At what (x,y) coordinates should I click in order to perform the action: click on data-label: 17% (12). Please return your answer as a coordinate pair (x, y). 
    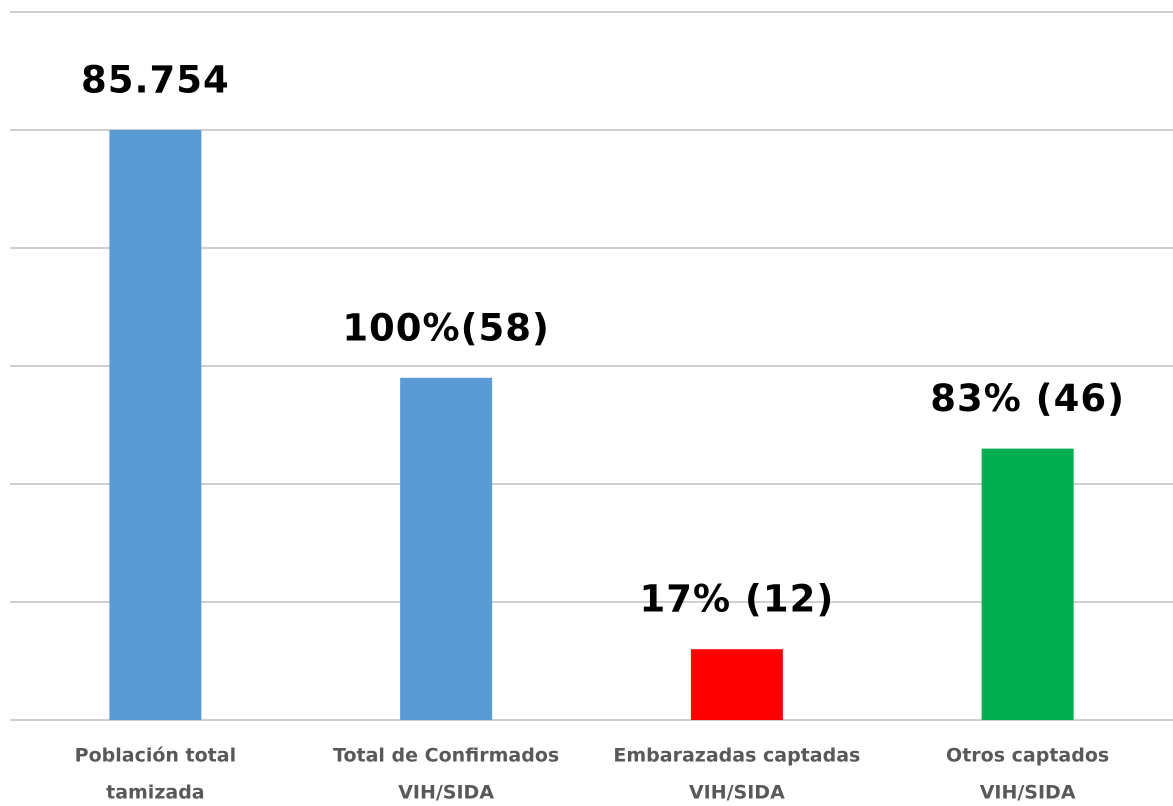
    Looking at the image, I should click on (736, 599).